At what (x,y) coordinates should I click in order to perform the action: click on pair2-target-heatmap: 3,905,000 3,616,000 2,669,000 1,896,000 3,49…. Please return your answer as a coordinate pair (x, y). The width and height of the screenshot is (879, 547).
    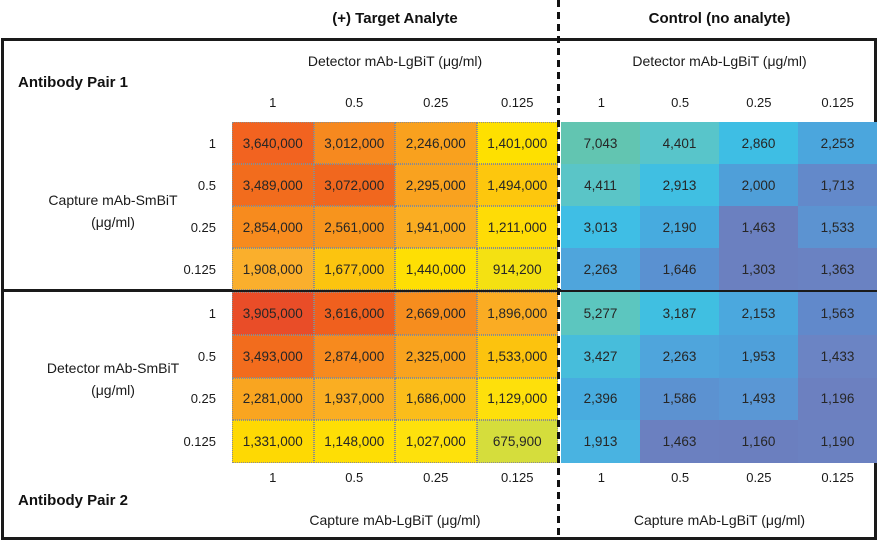
    Looking at the image, I should click on (395, 377).